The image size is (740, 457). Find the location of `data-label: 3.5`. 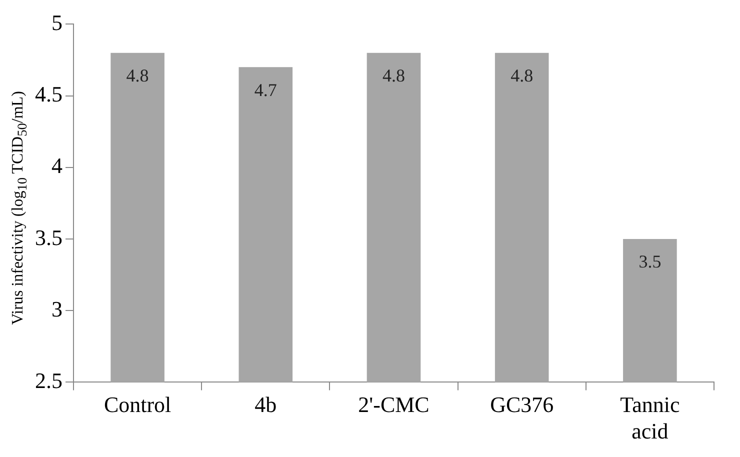

data-label: 3.5 is located at coordinates (650, 262).